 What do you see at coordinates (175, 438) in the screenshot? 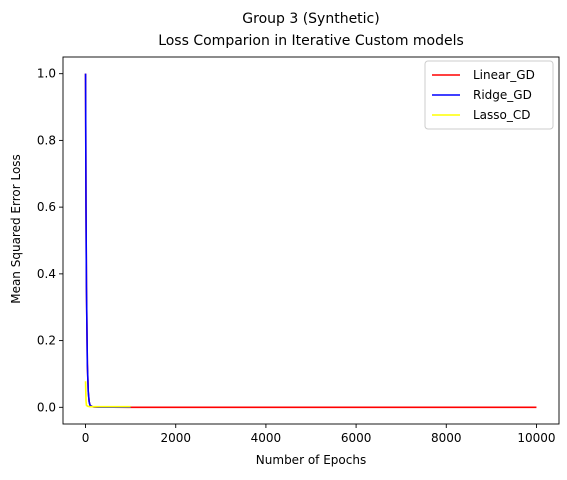
I see `x-tick-label: 2000` at bounding box center [175, 438].